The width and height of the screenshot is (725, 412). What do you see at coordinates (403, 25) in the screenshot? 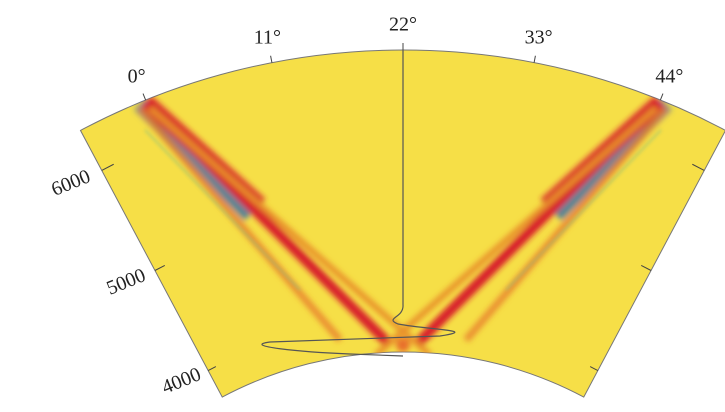
I see `theta-tick-label: 22°` at bounding box center [403, 25].